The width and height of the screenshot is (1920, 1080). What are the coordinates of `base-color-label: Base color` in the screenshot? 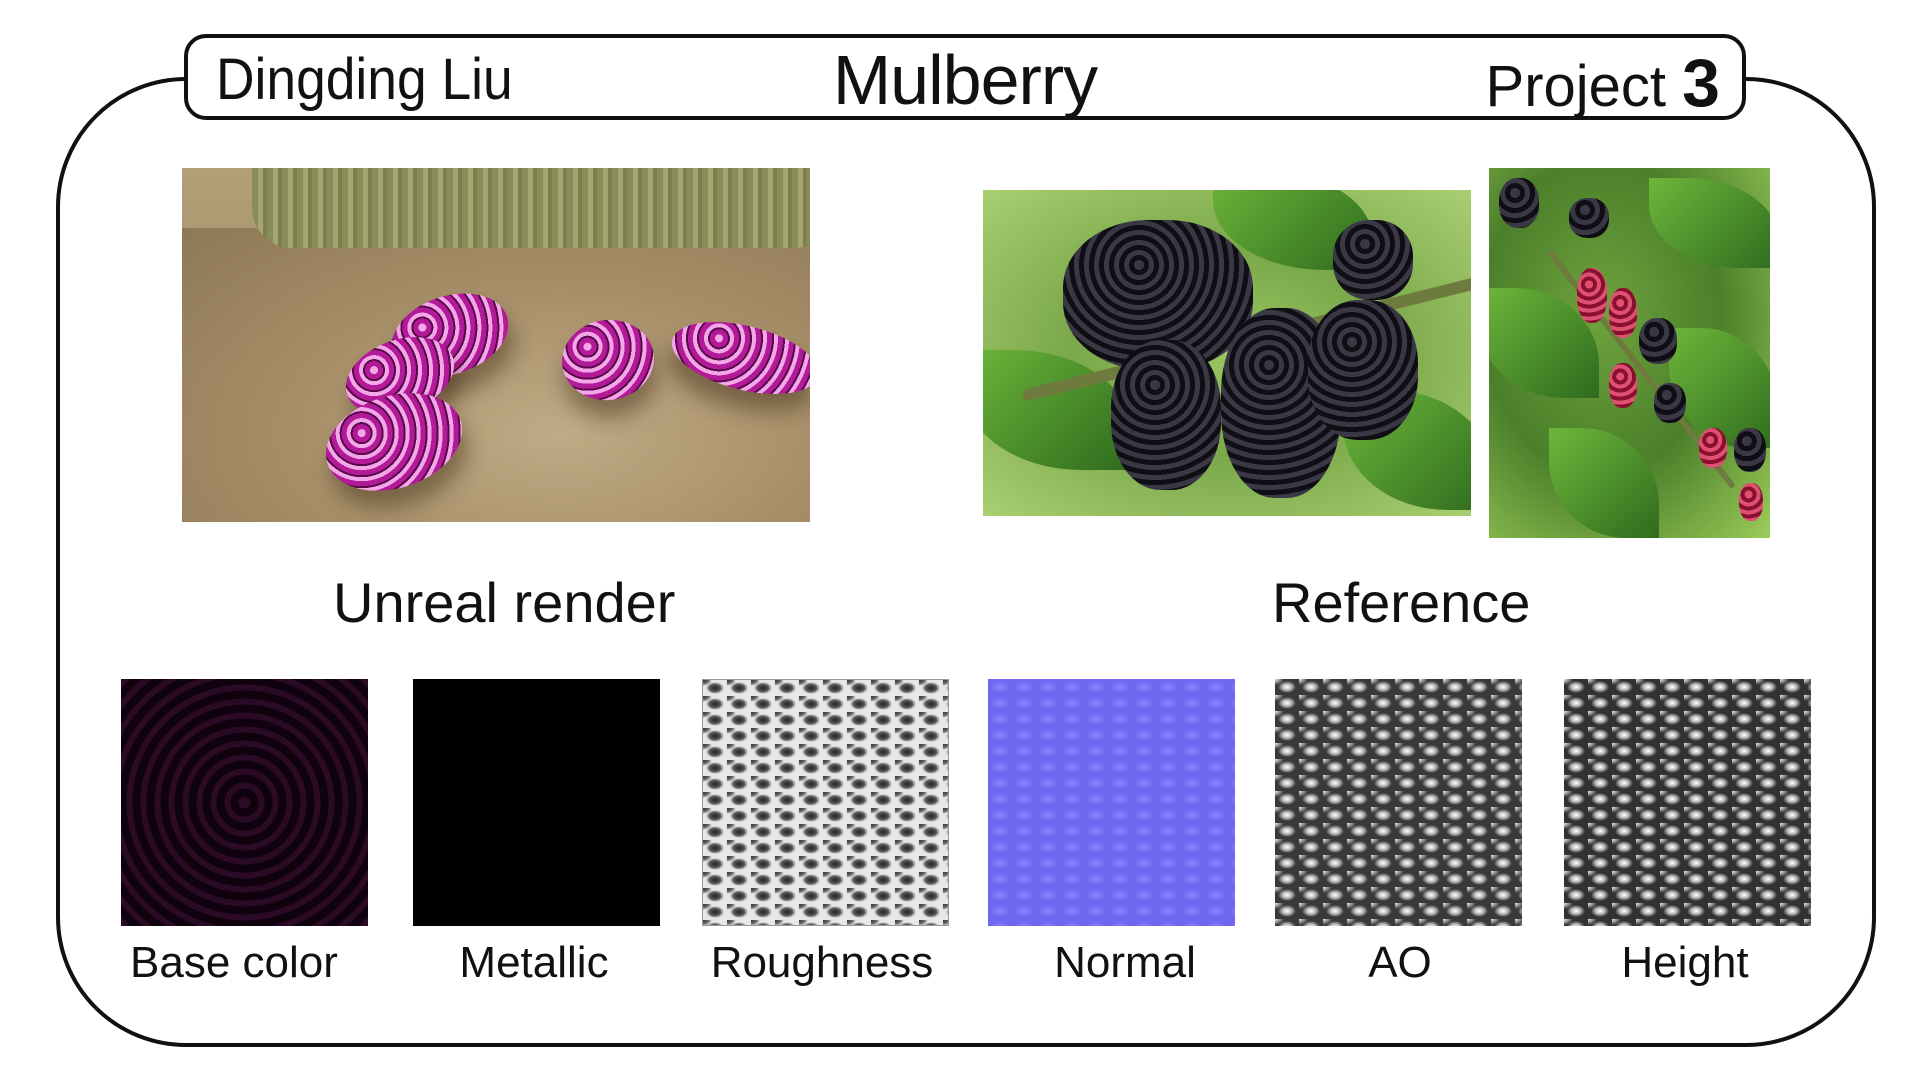 It's located at (234, 962).